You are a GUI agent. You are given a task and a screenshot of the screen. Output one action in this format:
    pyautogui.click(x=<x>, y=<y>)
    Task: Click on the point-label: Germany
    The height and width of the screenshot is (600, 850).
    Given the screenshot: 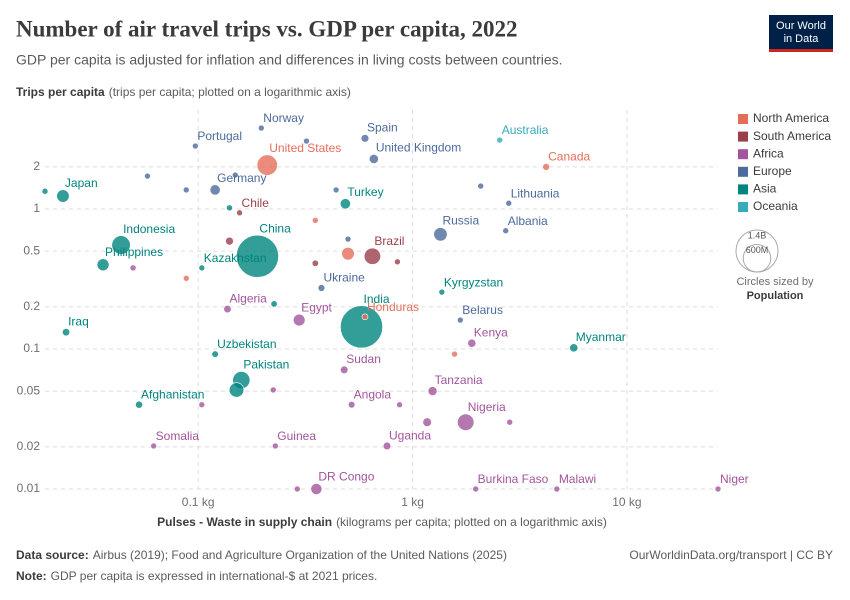 What is the action you would take?
    pyautogui.click(x=241, y=178)
    